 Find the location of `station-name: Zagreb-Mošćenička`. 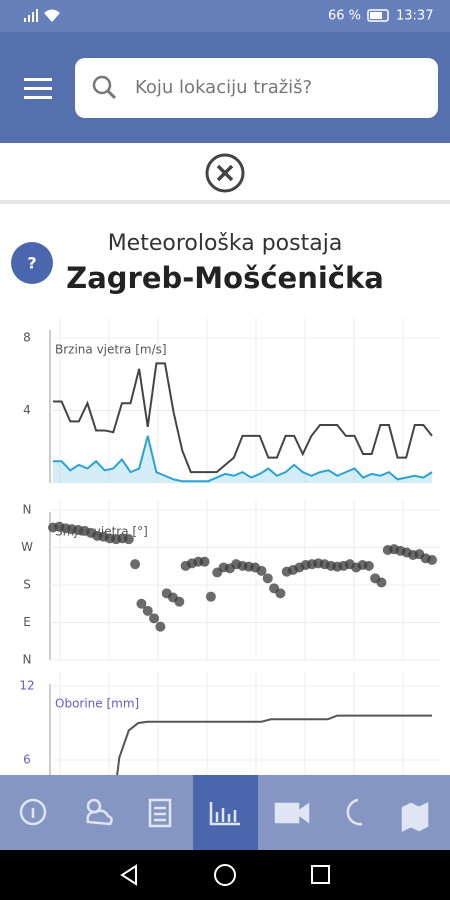

station-name: Zagreb-Mošćenička is located at coordinates (225, 278).